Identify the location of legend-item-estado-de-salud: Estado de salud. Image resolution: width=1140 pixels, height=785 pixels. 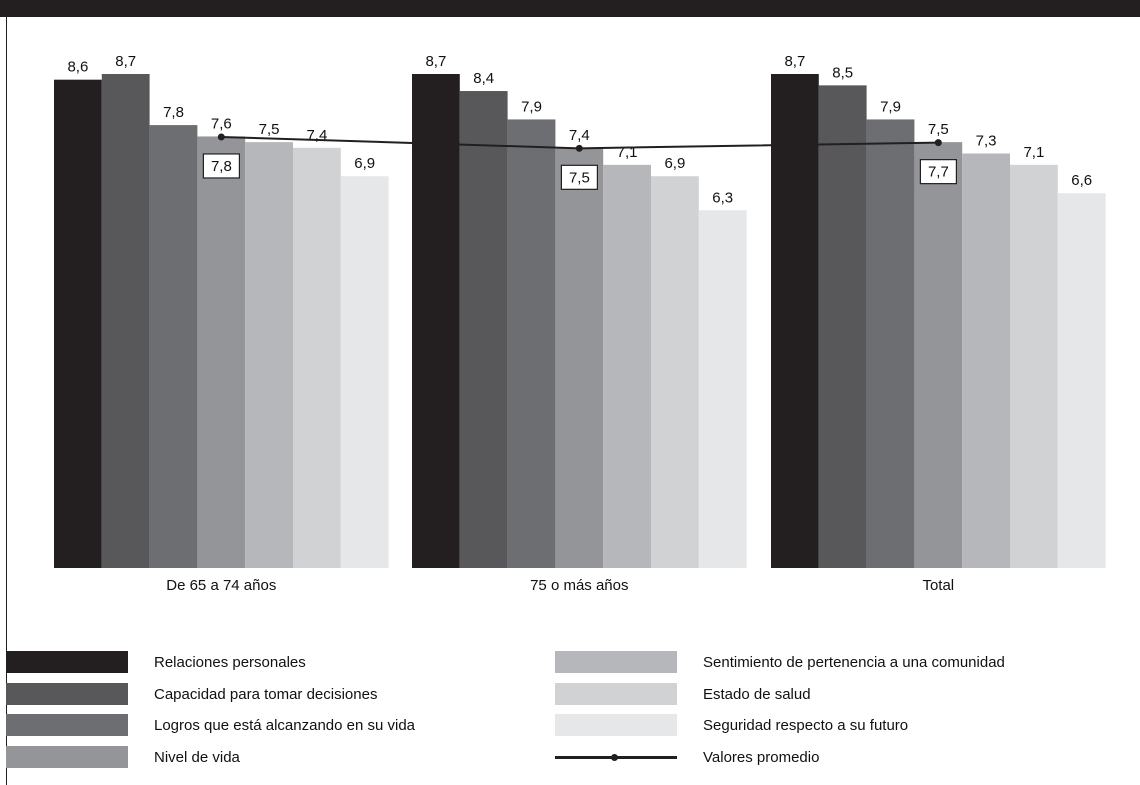
(683, 694).